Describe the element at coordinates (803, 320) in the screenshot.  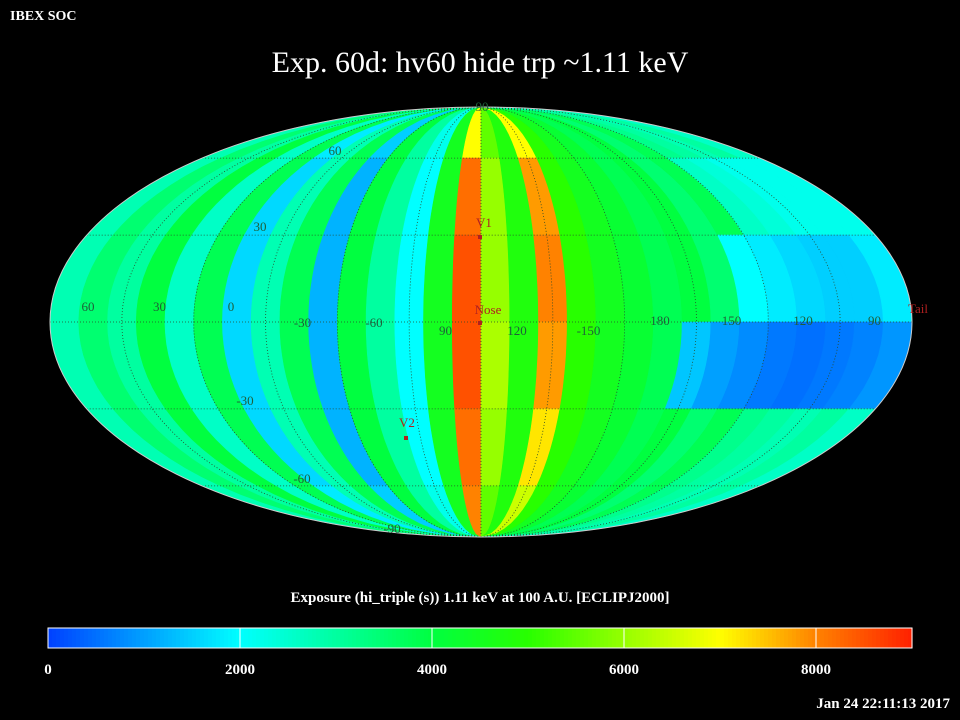
I see `lon-label: 120` at that location.